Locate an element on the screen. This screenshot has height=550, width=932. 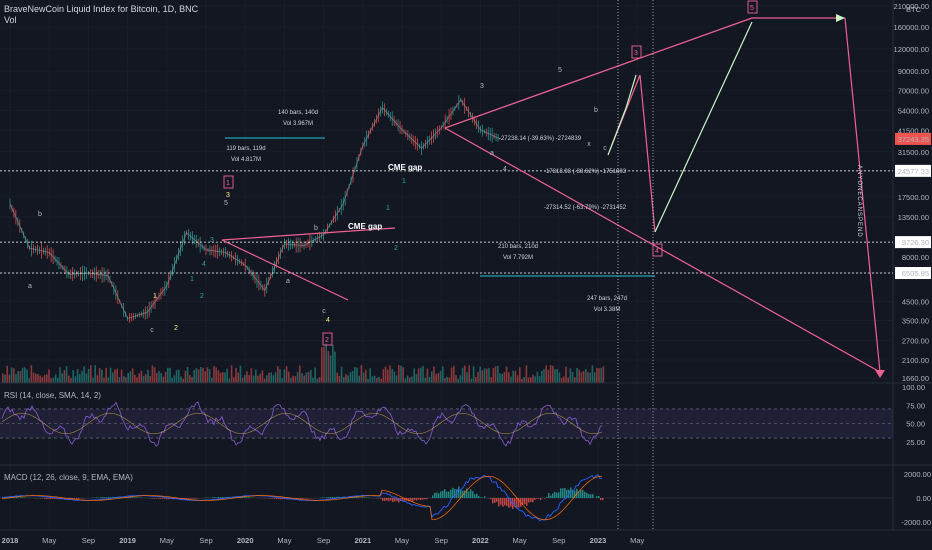
wave-number: 2 is located at coordinates (327, 340).